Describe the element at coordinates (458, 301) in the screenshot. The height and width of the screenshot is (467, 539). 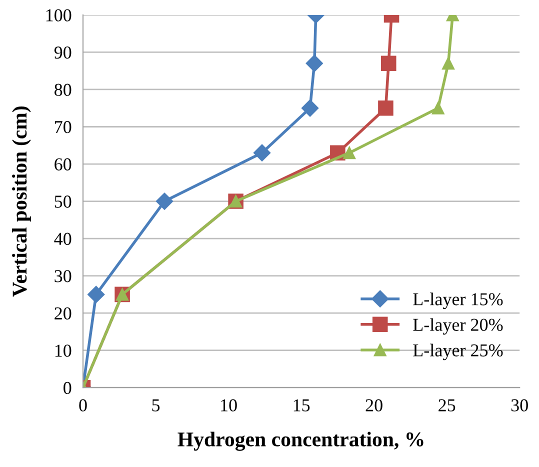
I see `legend-label: L-layer 15%` at that location.